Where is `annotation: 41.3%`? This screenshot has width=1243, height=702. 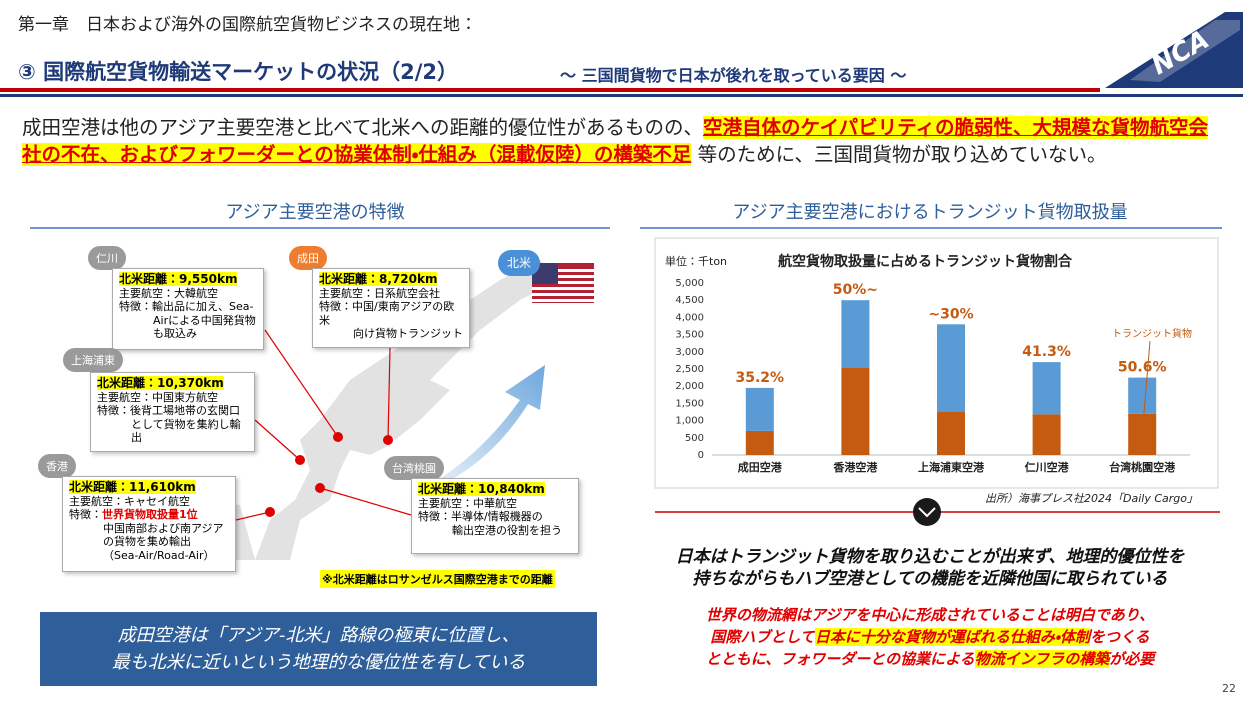
annotation: 41.3% is located at coordinates (1046, 352).